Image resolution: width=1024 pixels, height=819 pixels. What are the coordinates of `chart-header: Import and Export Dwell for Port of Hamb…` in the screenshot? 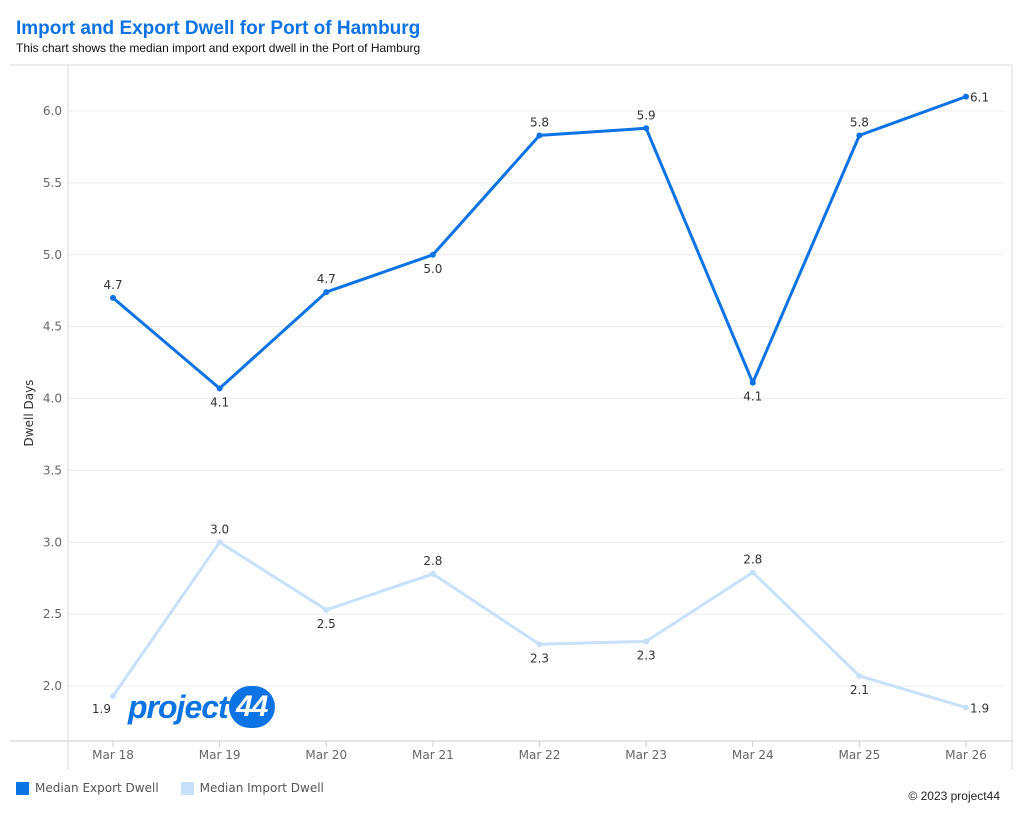 It's located at (512, 36).